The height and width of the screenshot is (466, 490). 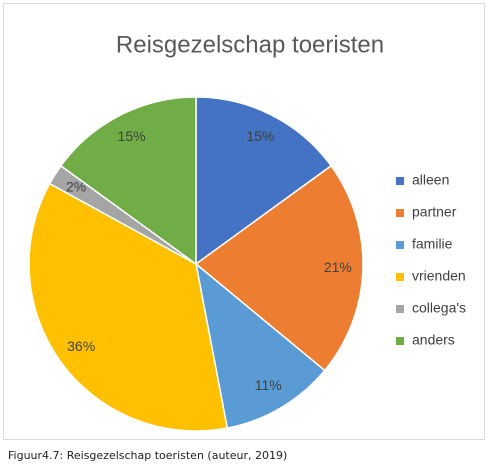 What do you see at coordinates (250, 44) in the screenshot?
I see `chart-title: Reisgezelschap toeristen` at bounding box center [250, 44].